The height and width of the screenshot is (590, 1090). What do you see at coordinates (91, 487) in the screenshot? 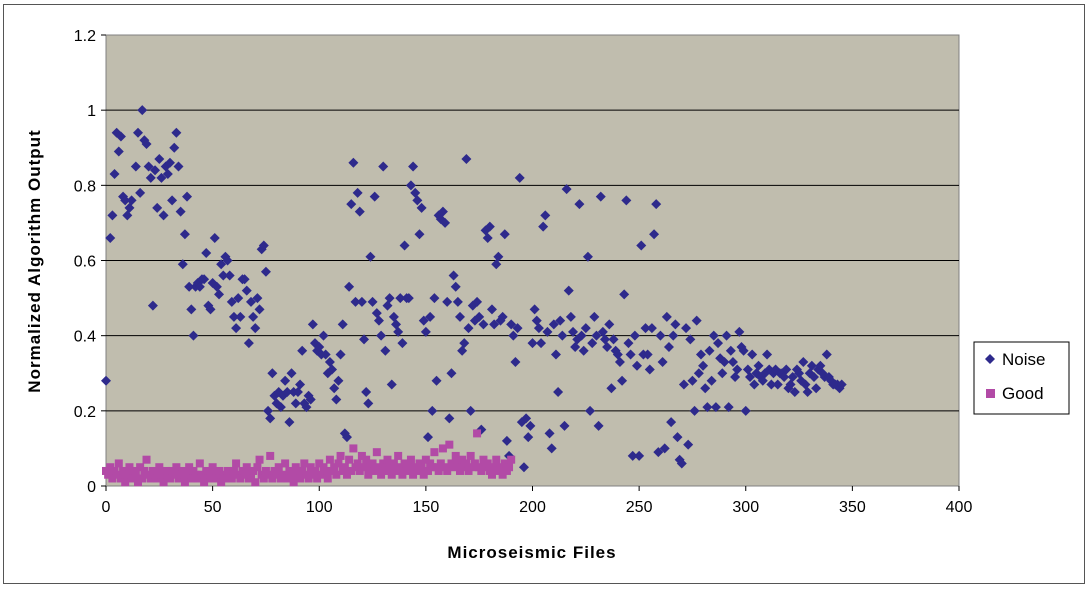
I see `y-tick-label: 0` at bounding box center [91, 487].